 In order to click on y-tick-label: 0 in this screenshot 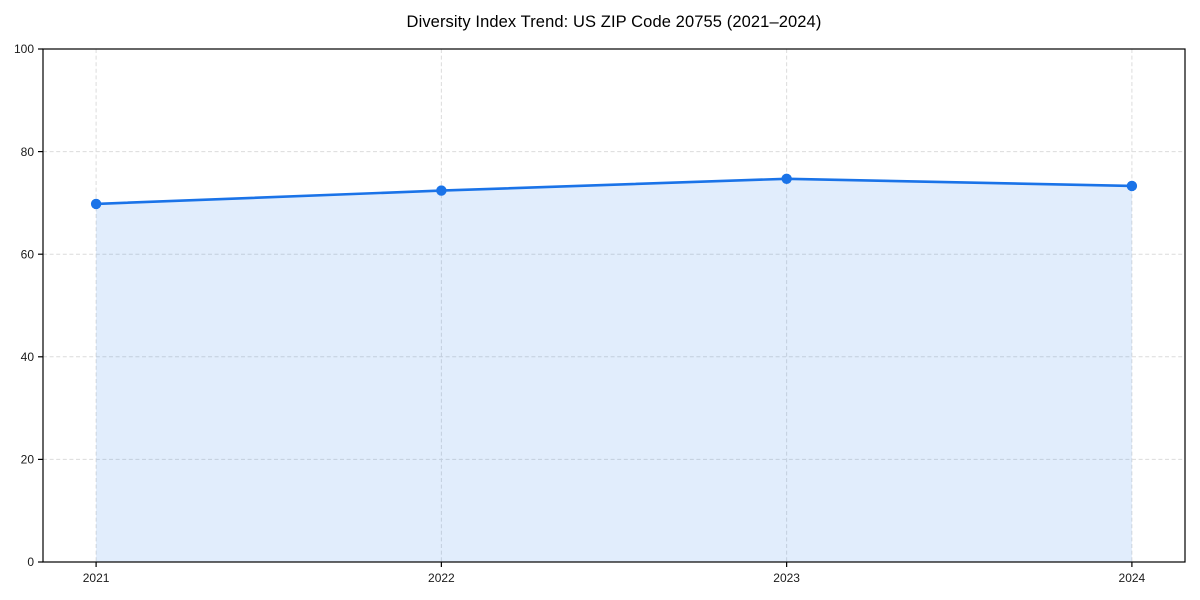, I will do `click(30, 562)`.